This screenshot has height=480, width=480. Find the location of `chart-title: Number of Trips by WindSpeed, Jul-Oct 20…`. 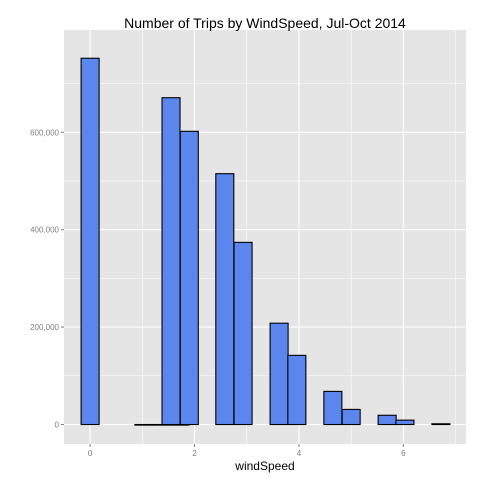

chart-title: Number of Trips by WindSpeed, Jul-Oct 20… is located at coordinates (265, 23).